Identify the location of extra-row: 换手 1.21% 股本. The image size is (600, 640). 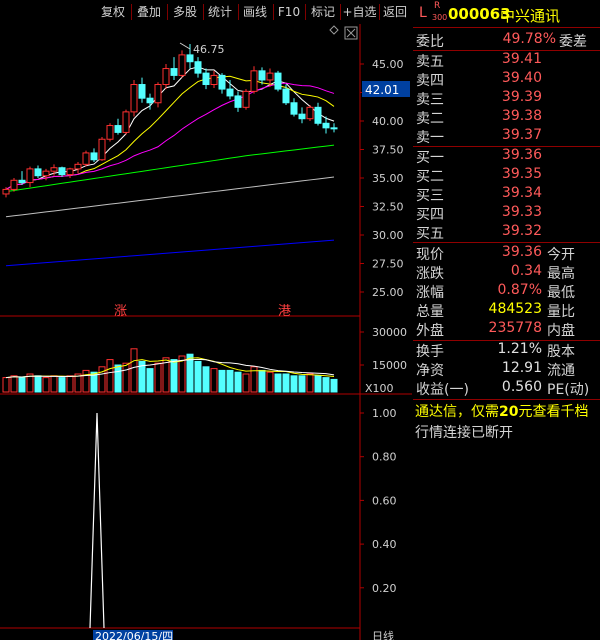
(506, 350).